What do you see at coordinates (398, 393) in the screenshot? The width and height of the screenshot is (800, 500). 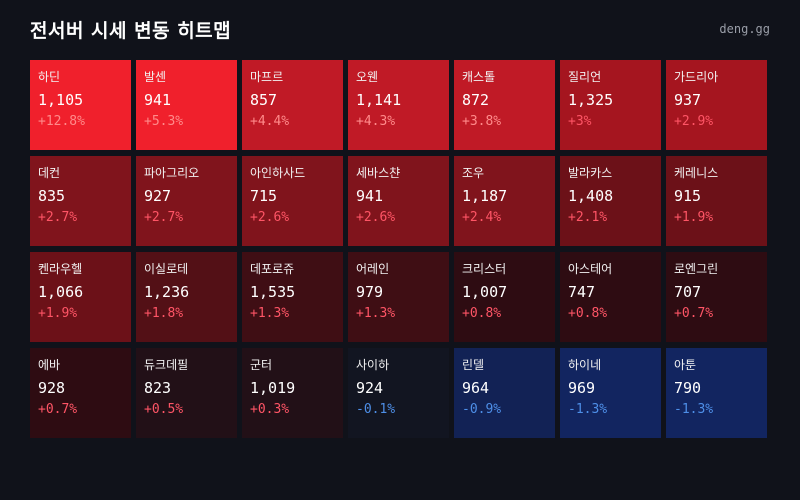 I see `heatmap-tile: 사이하 924 -0.1%` at bounding box center [398, 393].